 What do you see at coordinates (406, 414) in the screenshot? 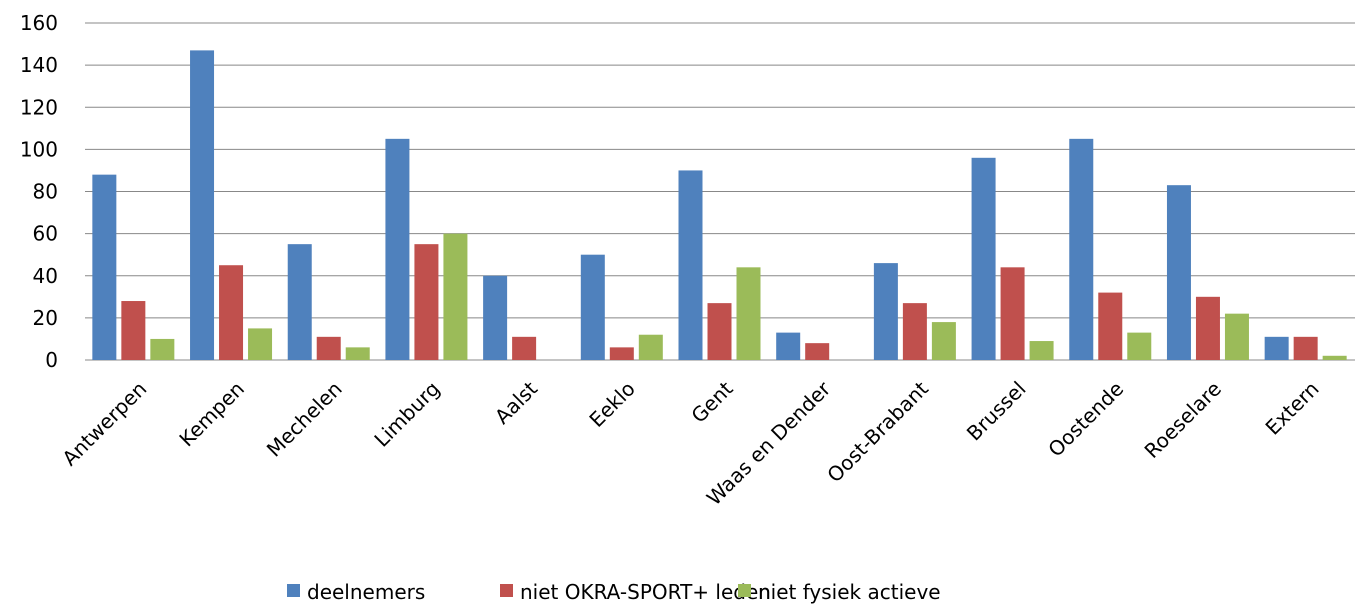
I see `x-tick-label: Limburg` at bounding box center [406, 414].